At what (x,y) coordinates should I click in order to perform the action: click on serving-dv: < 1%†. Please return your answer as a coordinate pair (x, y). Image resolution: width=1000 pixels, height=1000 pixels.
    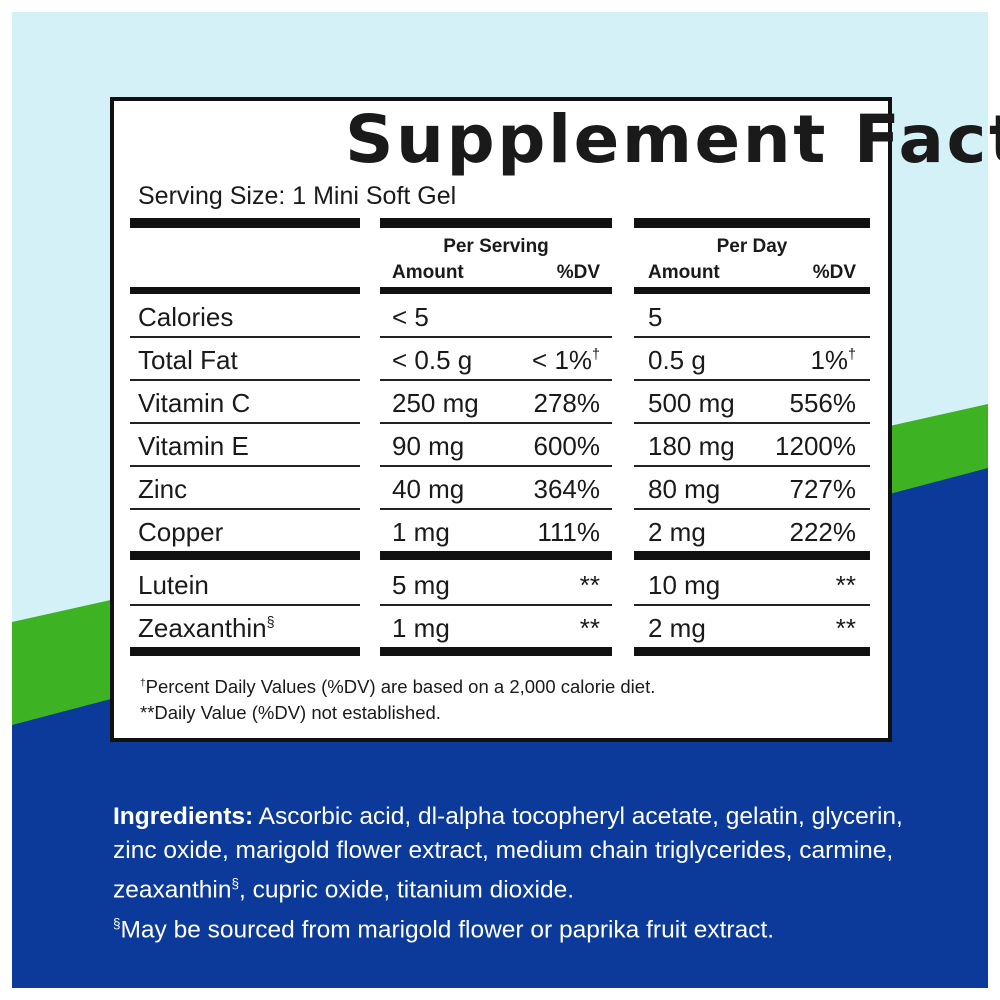
    Looking at the image, I should click on (566, 359).